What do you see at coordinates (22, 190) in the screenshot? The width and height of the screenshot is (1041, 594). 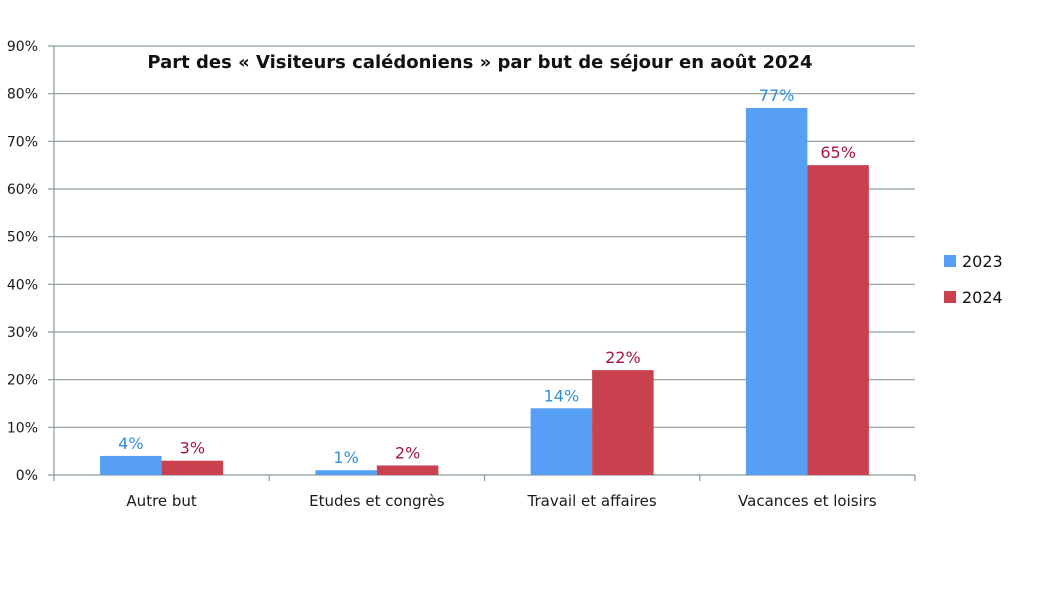 I see `y-tick-label: 60%` at bounding box center [22, 190].